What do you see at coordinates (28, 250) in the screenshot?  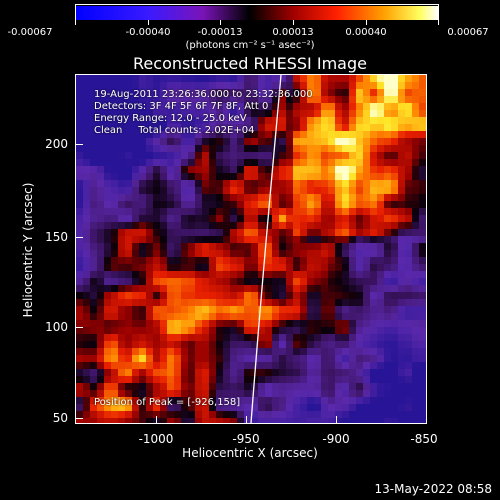 I see `y-axis-label: Heliocentric Y (arcsec)` at bounding box center [28, 250].